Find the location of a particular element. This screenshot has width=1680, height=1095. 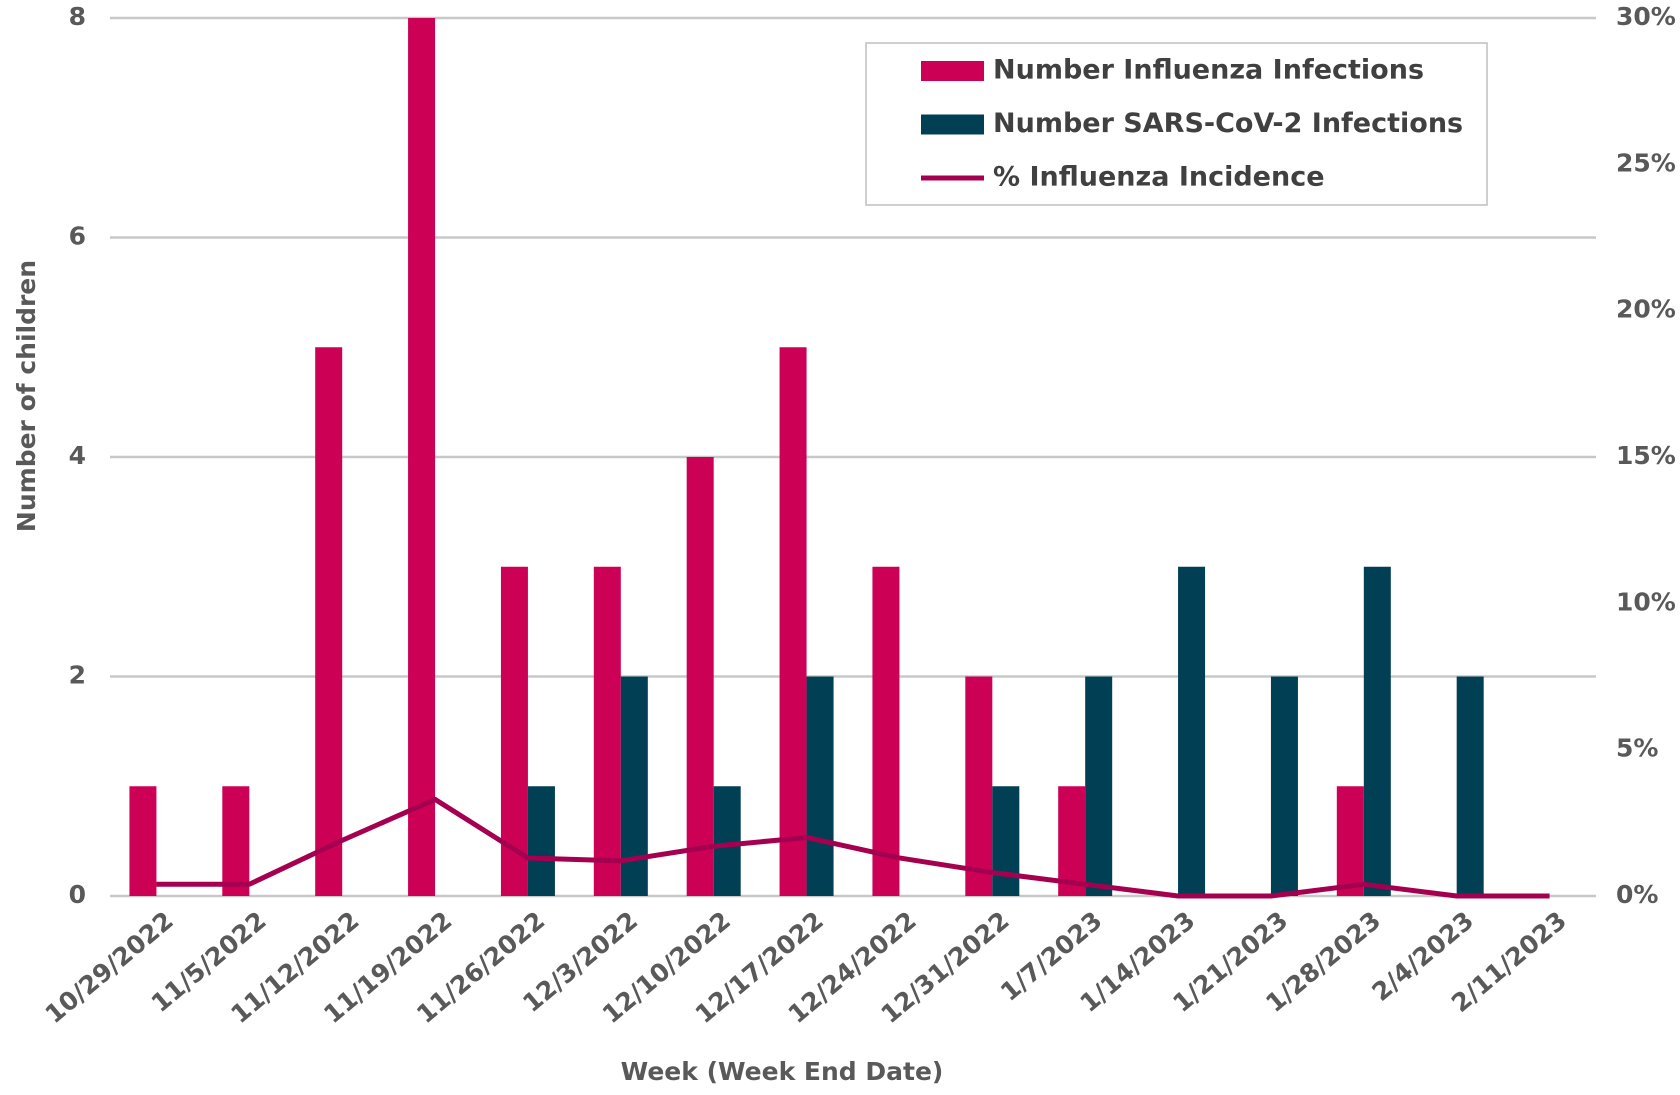

x-axis-label: Week (Week End Date) is located at coordinates (782, 1071).